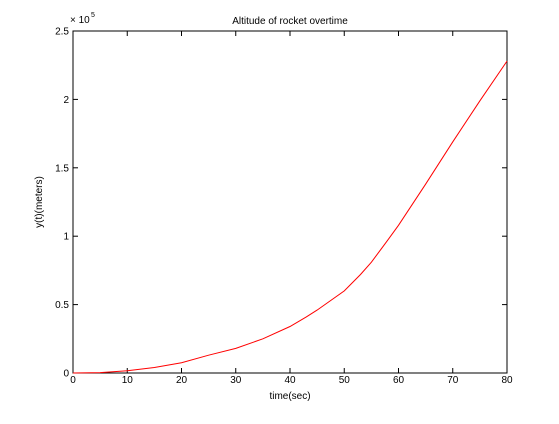  What do you see at coordinates (66, 237) in the screenshot?
I see `y-tick-label: 1` at bounding box center [66, 237].